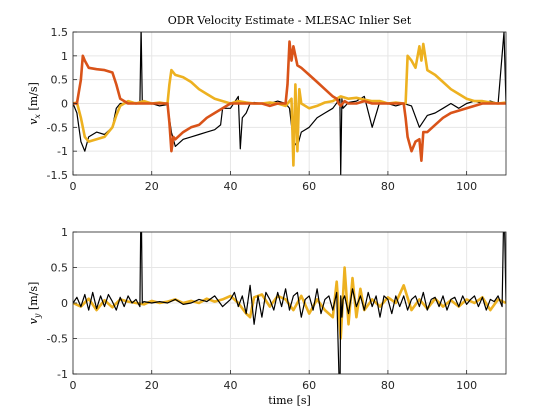 This screenshot has height=420, width=560. Describe the element at coordinates (289, 400) in the screenshot. I see `x-axis-label: time [s]` at that location.